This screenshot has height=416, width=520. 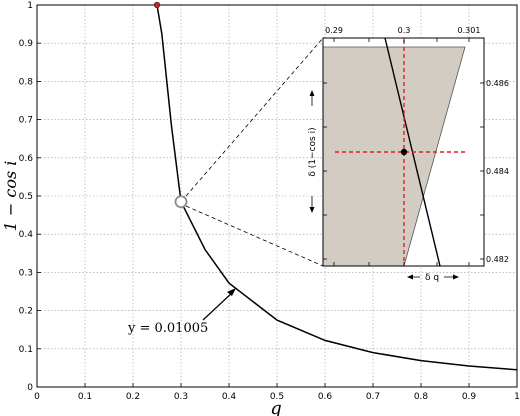 I want to click on inset-xtick-0: 0.29, so click(x=334, y=30).